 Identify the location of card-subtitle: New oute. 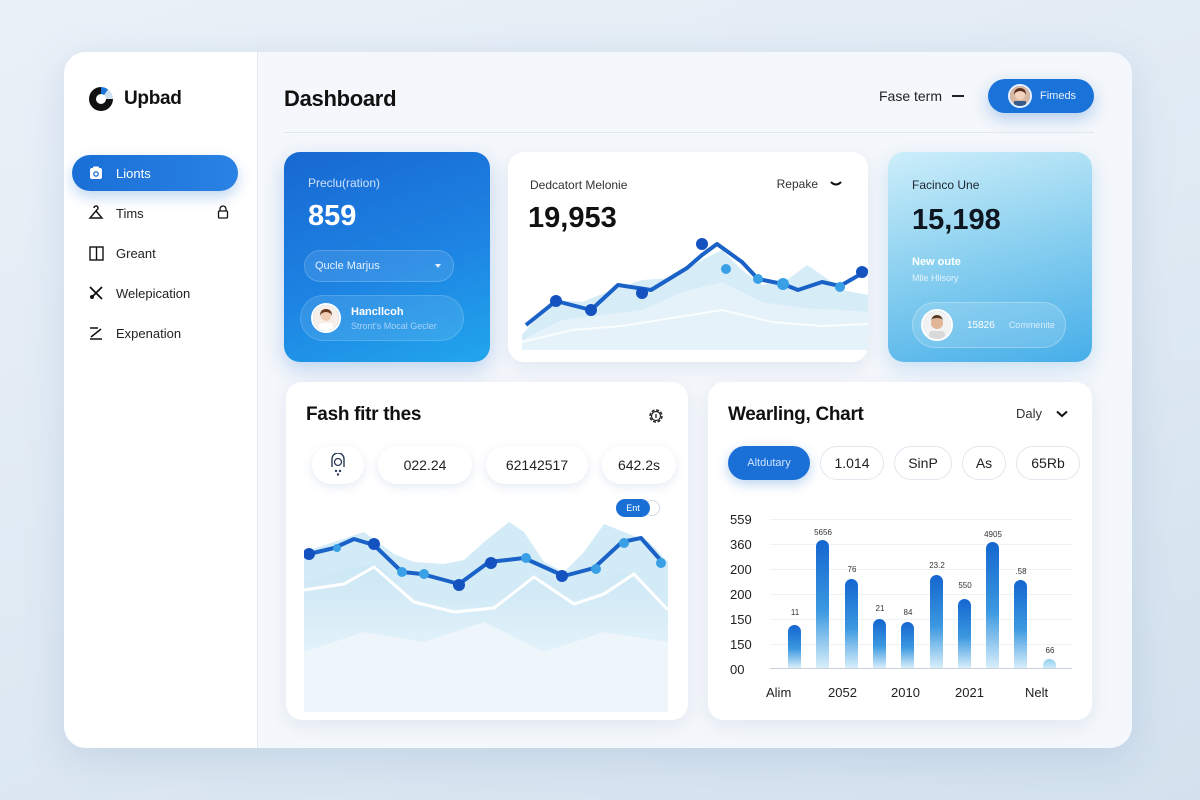
(936, 262).